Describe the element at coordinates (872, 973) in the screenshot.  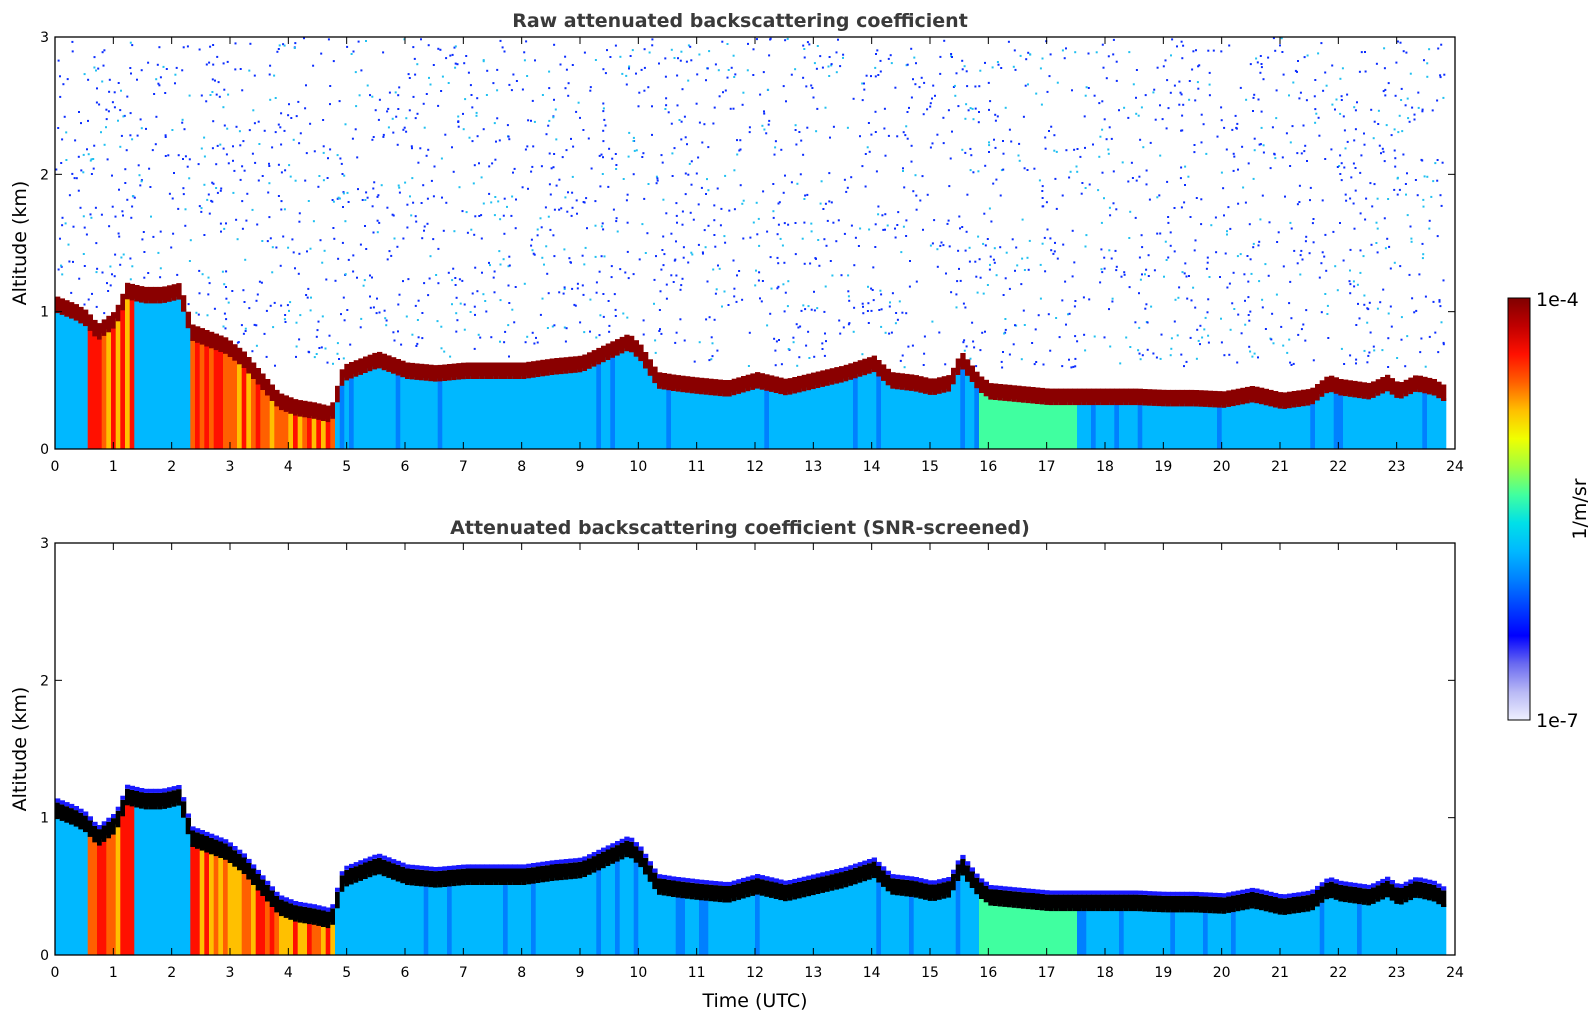
I see `x-tick-label: 14` at that location.